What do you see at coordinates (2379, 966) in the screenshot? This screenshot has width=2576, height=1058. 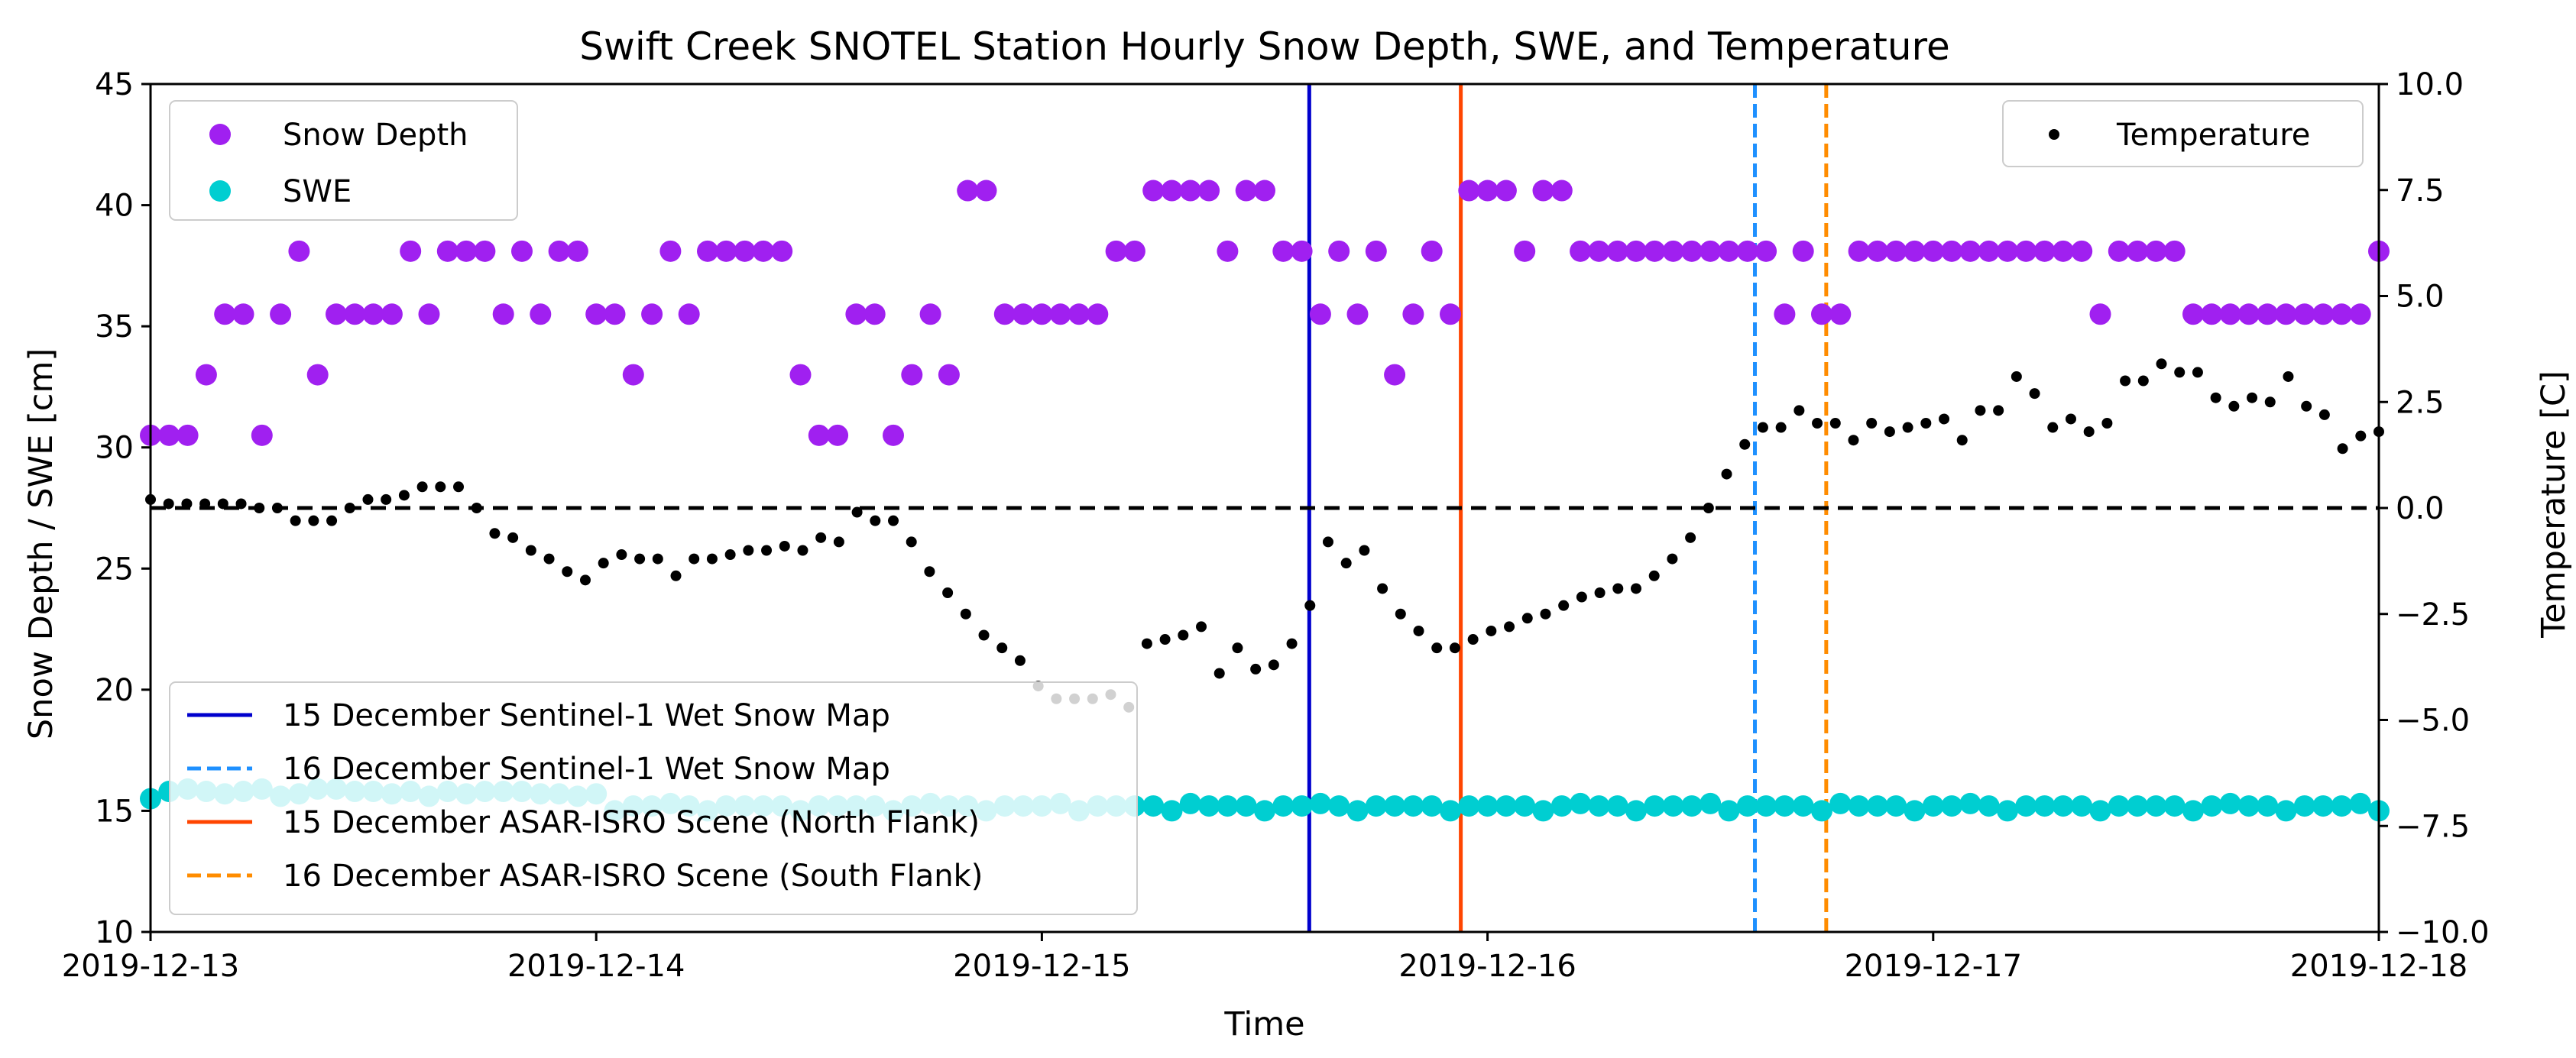 I see `x-tick-label: 2019-12-18` at bounding box center [2379, 966].